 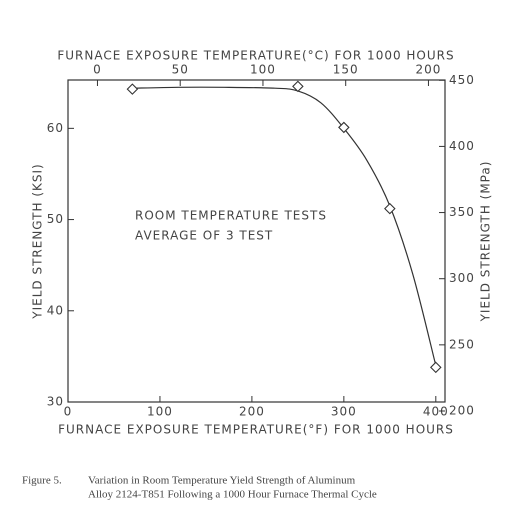 What do you see at coordinates (55, 310) in the screenshot?
I see `y-tick-label: 40` at bounding box center [55, 310].